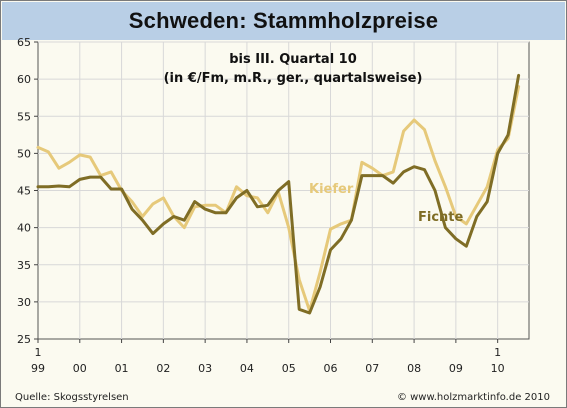 The image size is (567, 408). Describe the element at coordinates (331, 189) in the screenshot. I see `series-label-kiefer: Kiefer` at that location.